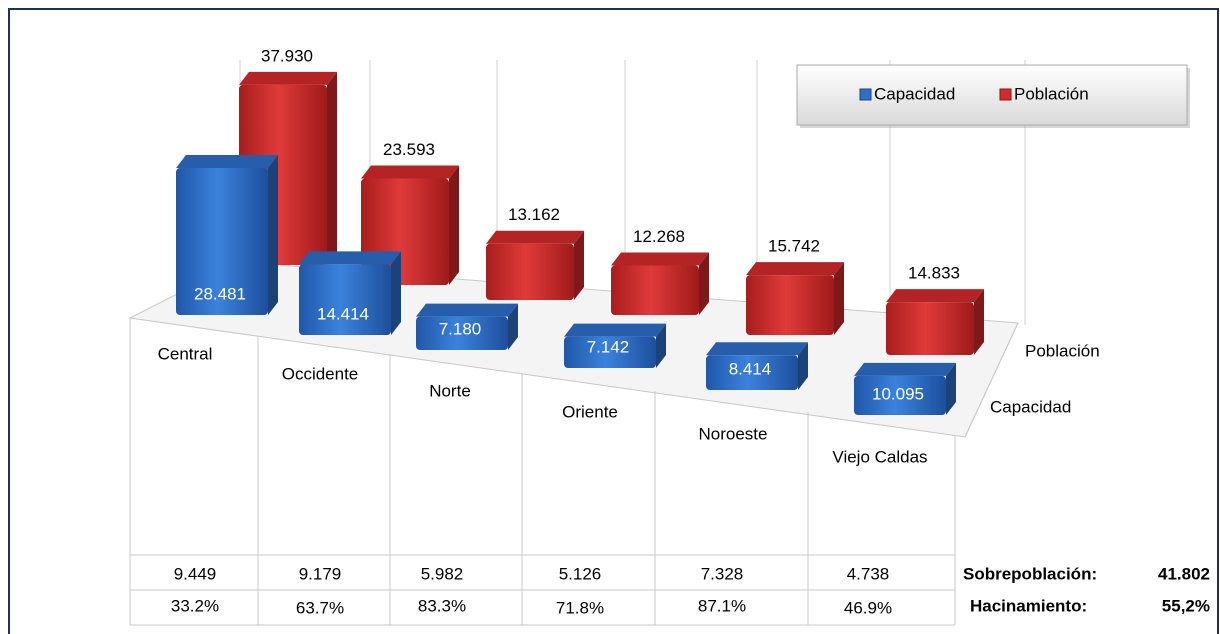 This screenshot has height=634, width=1220. Describe the element at coordinates (868, 573) in the screenshot. I see `table-cell: 4.738` at that location.